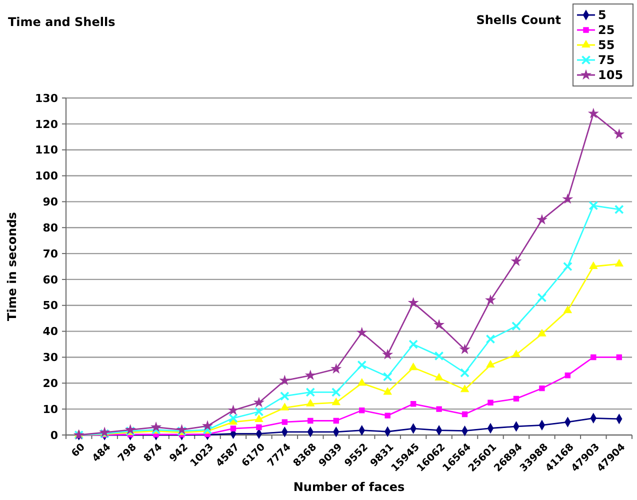 The width and height of the screenshot is (637, 500). I want to click on x-tick-label: 60, so click(79, 451).